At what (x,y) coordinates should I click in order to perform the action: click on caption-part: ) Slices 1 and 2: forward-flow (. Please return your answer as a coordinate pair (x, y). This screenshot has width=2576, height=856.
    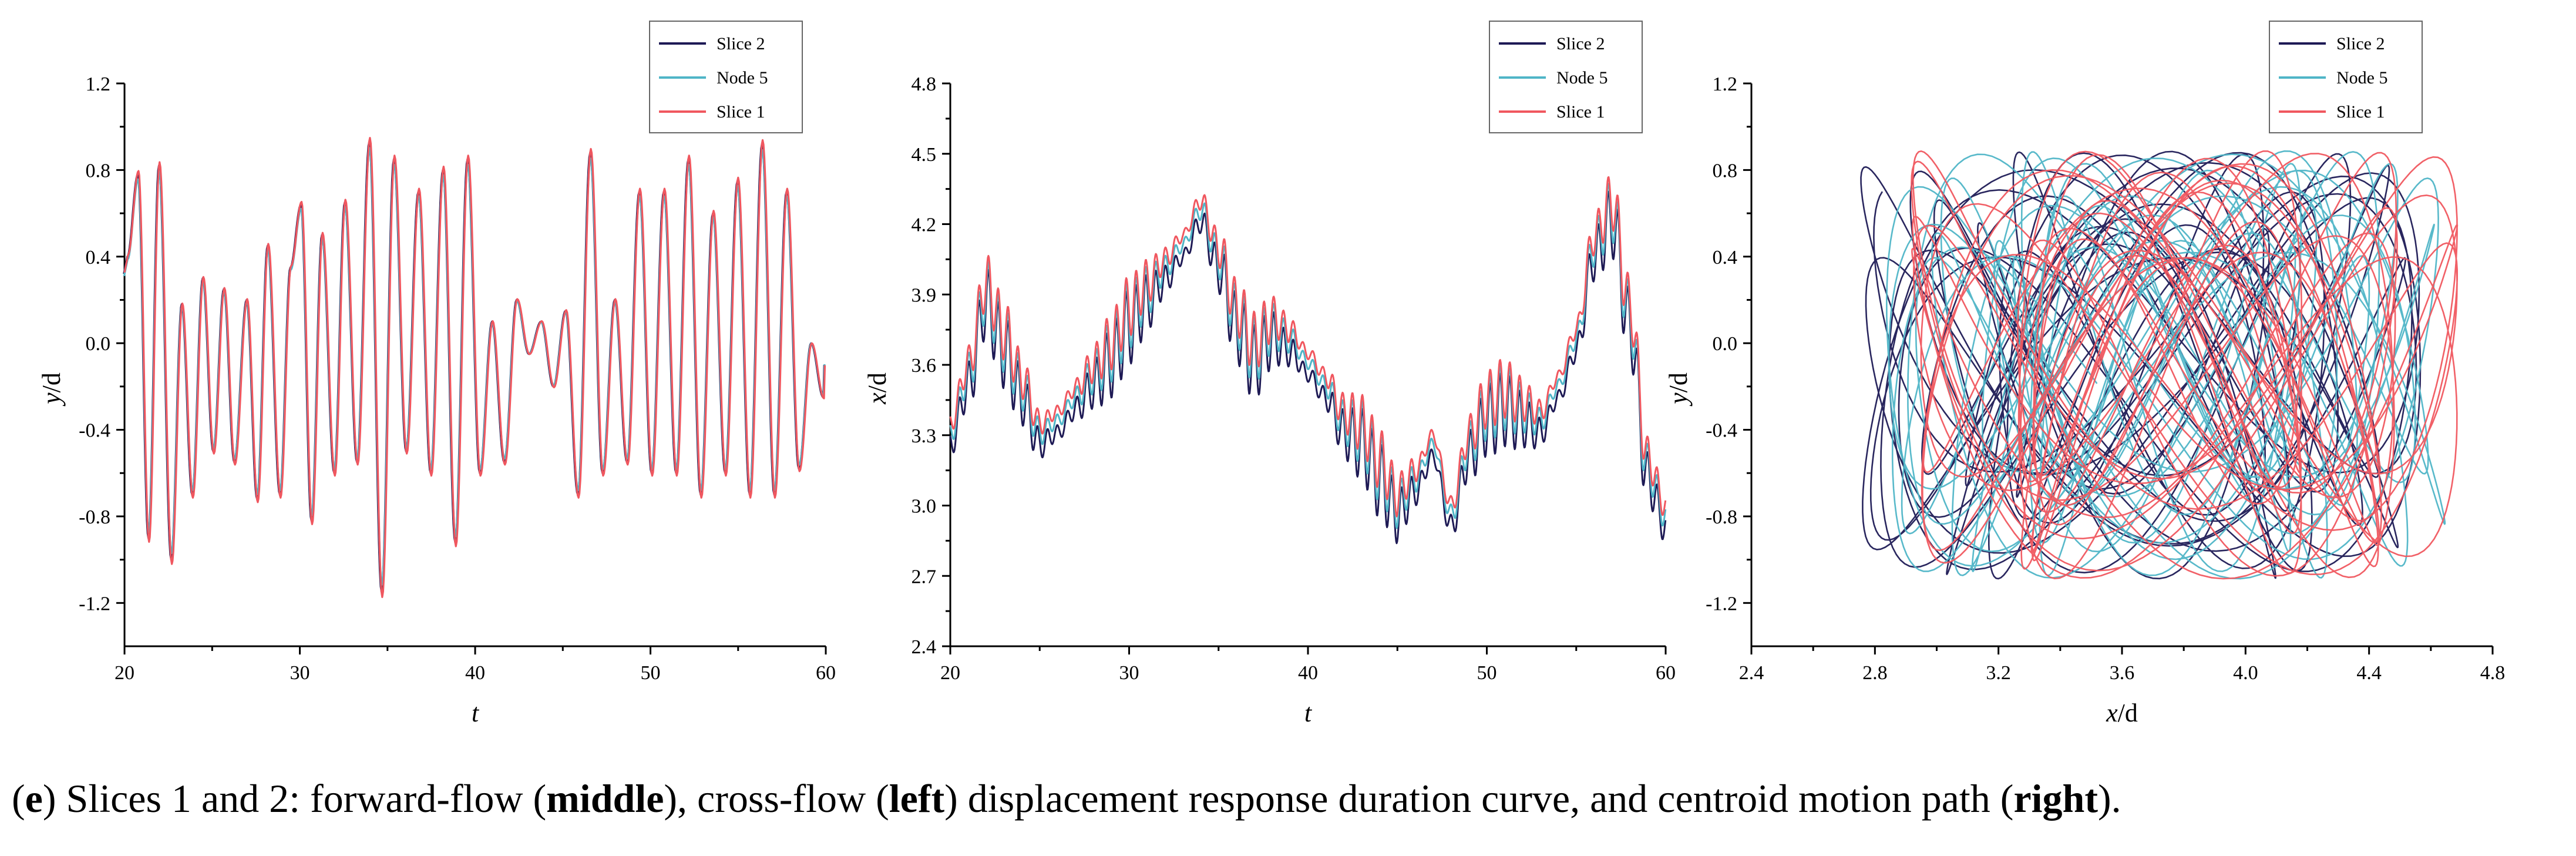
    Looking at the image, I should click on (294, 798).